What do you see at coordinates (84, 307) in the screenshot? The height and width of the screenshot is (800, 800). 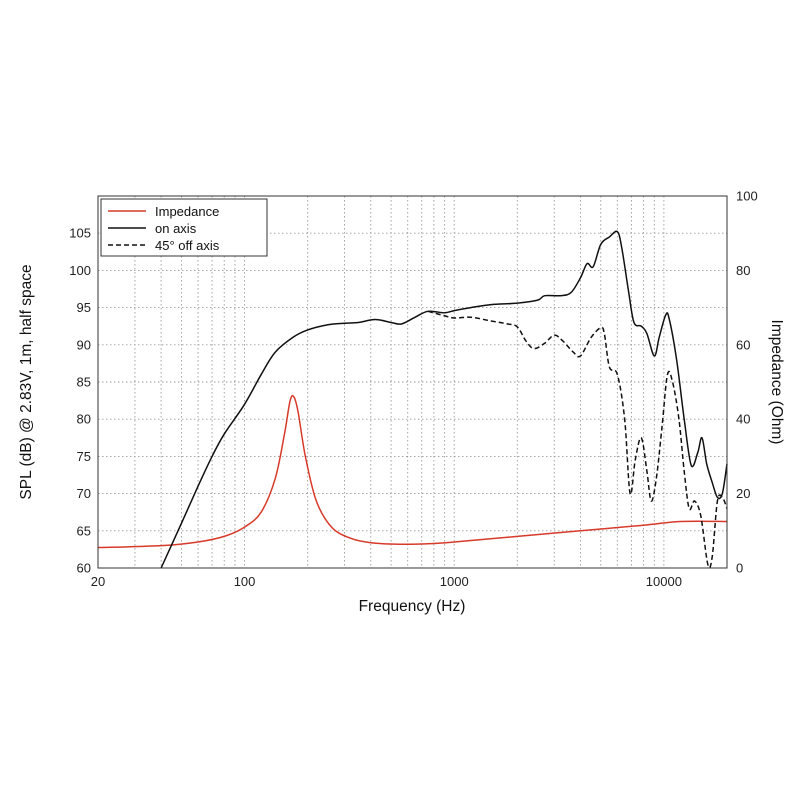 I see `y-tick-label: 95` at bounding box center [84, 307].